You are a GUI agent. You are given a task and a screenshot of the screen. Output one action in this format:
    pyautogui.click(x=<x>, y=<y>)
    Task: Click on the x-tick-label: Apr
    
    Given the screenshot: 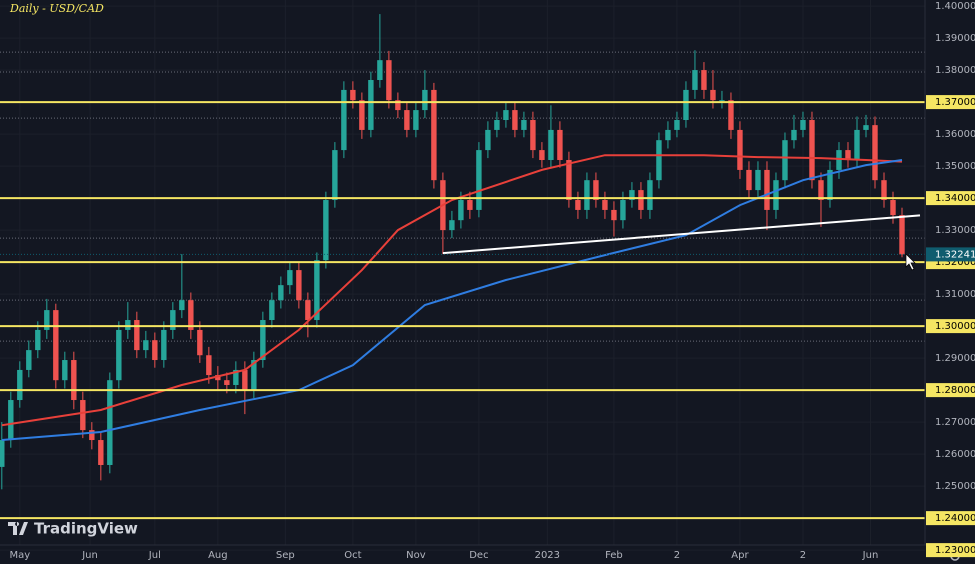 What is the action you would take?
    pyautogui.click(x=740, y=555)
    